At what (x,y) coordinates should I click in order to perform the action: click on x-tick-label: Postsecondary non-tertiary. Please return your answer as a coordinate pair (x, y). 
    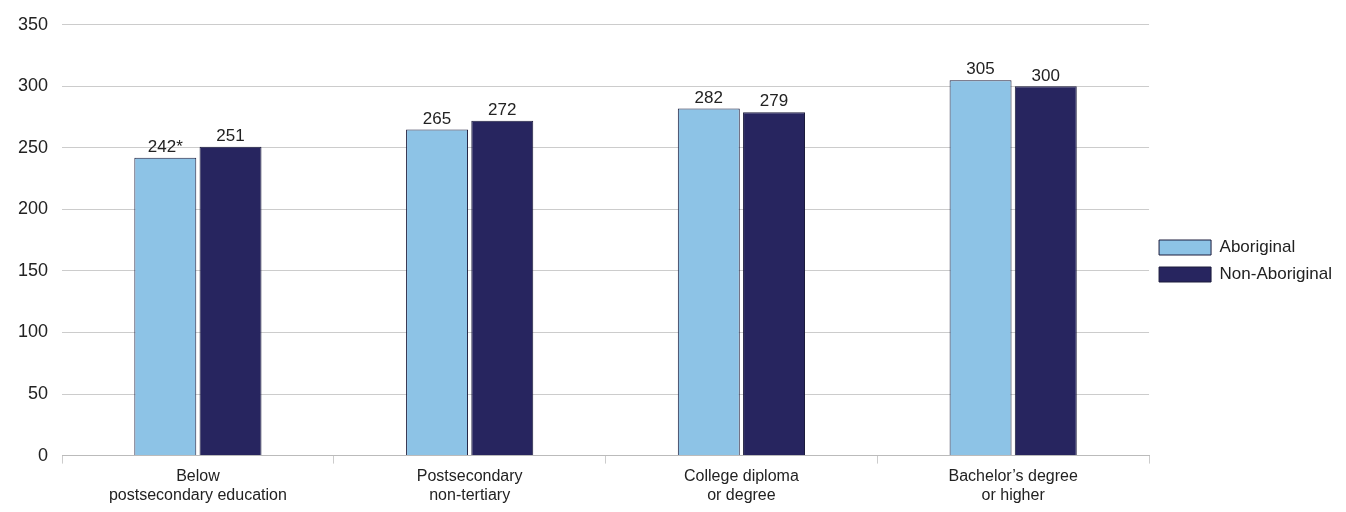
    Looking at the image, I should click on (469, 484).